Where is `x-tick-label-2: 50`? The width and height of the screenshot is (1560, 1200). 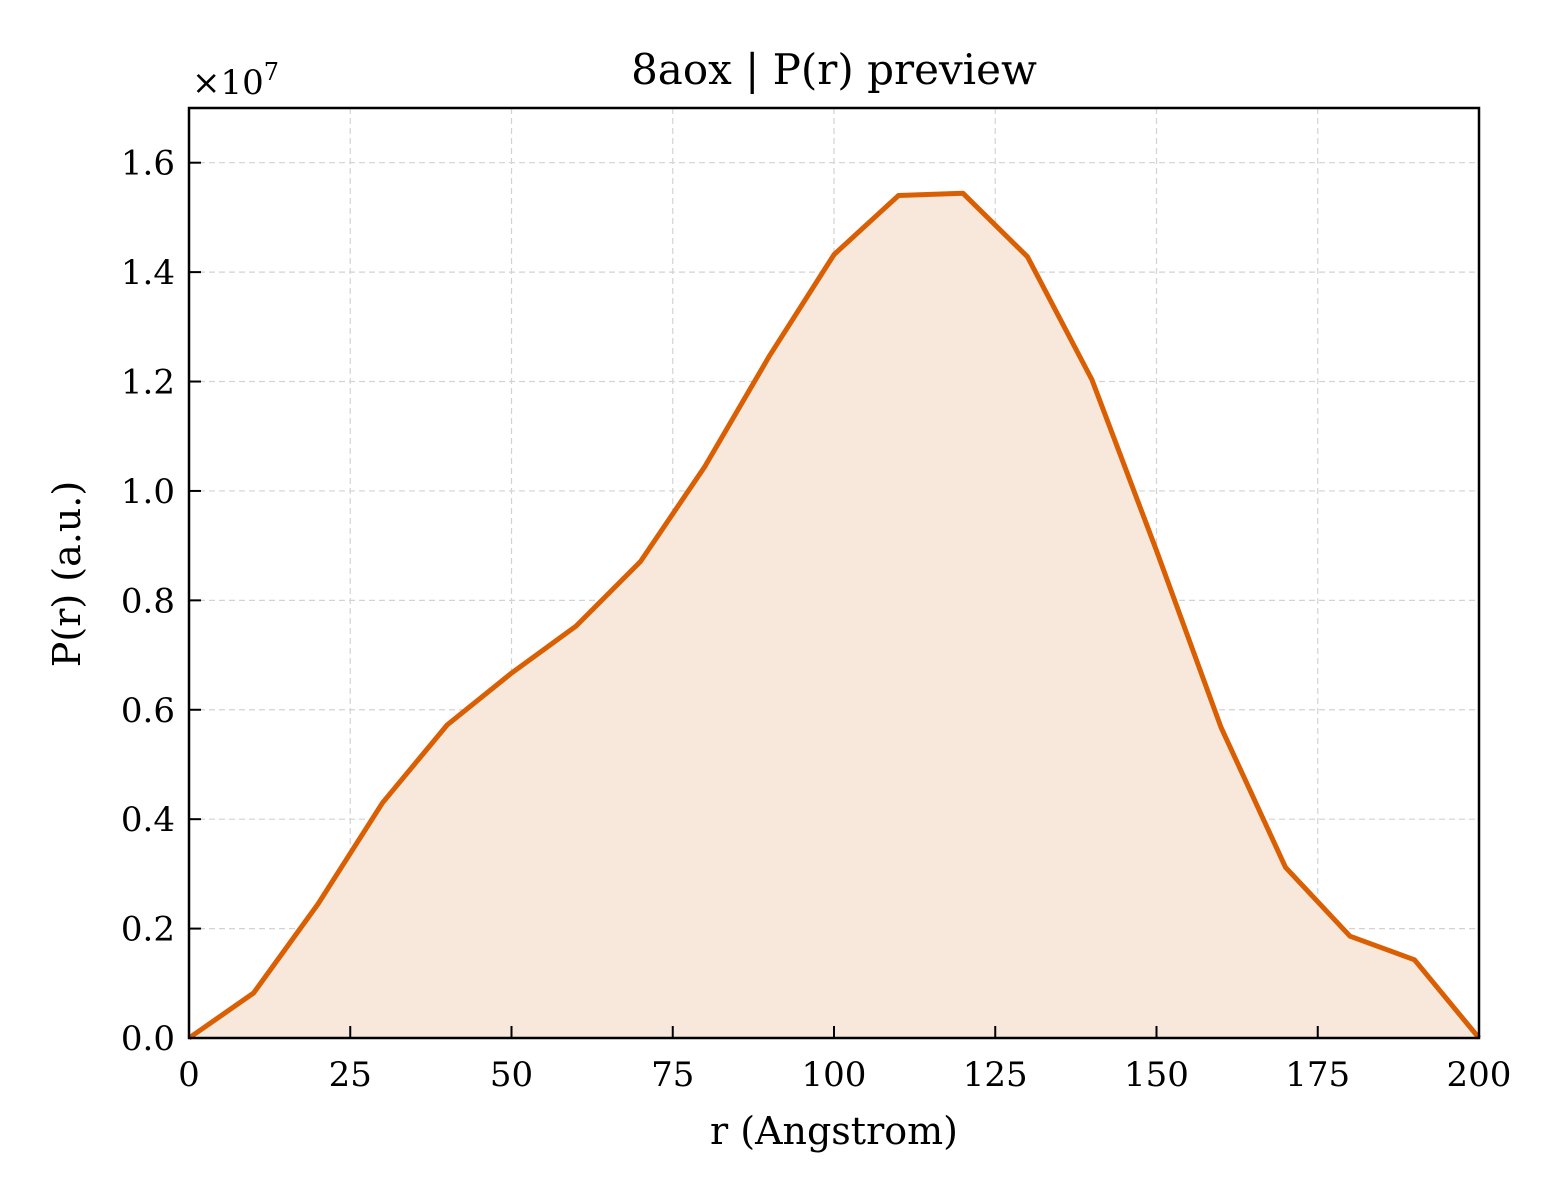 x-tick-label-2: 50 is located at coordinates (511, 1075).